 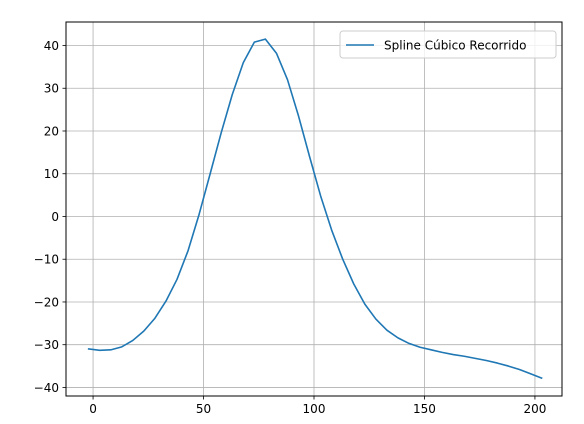 What do you see at coordinates (534, 409) in the screenshot?
I see `x-tick-label: 200` at bounding box center [534, 409].